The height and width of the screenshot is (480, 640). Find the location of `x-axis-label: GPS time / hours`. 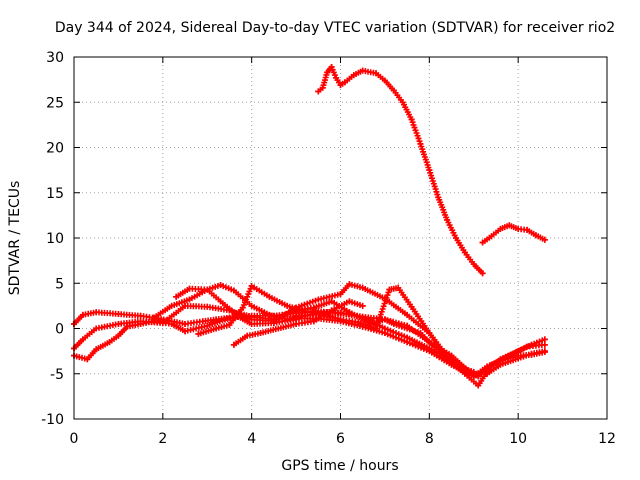

x-axis-label: GPS time / hours is located at coordinates (339, 466).